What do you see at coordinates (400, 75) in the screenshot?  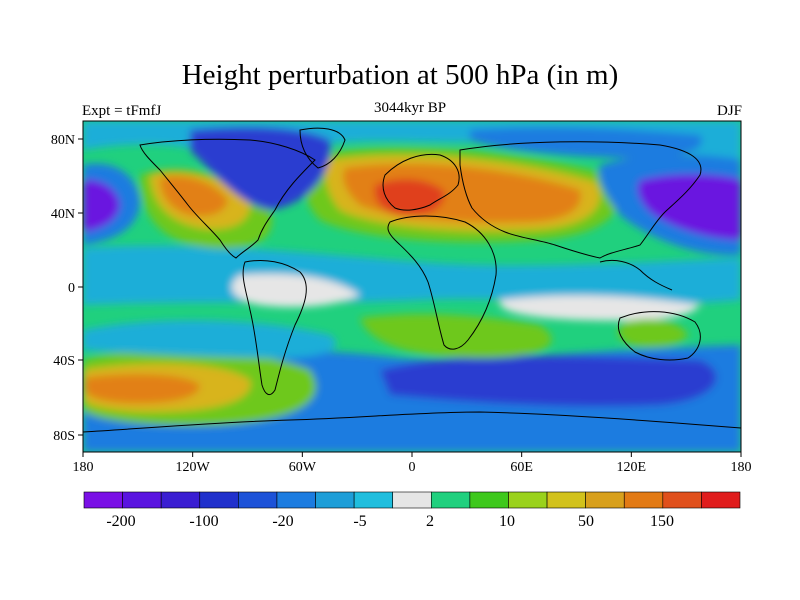 I see `chart-title: Height perturbation at 500 hPa (in m)` at bounding box center [400, 75].